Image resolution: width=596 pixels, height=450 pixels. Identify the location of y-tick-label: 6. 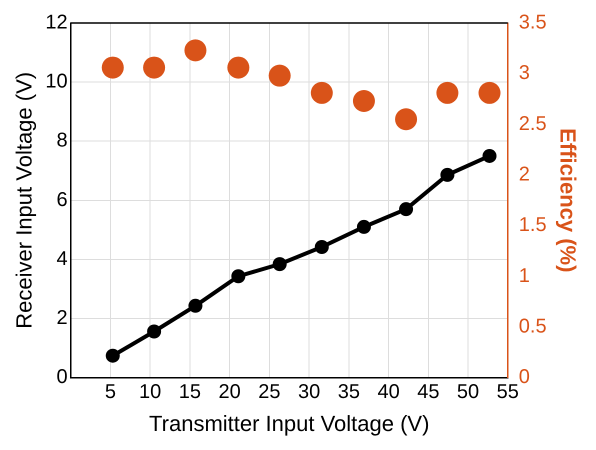
(62, 199).